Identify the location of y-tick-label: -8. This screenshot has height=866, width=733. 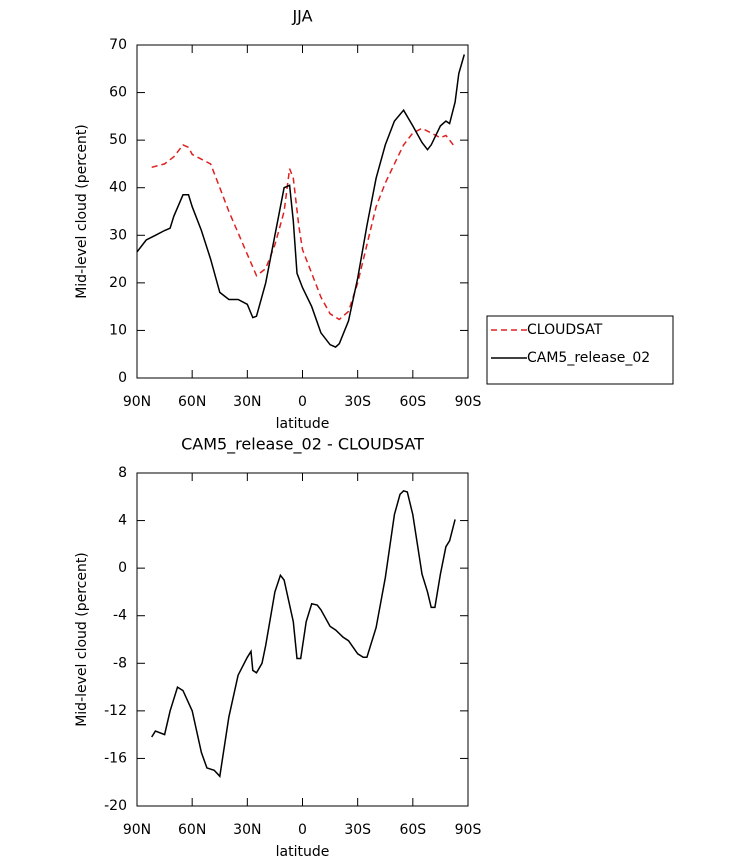
(120, 663).